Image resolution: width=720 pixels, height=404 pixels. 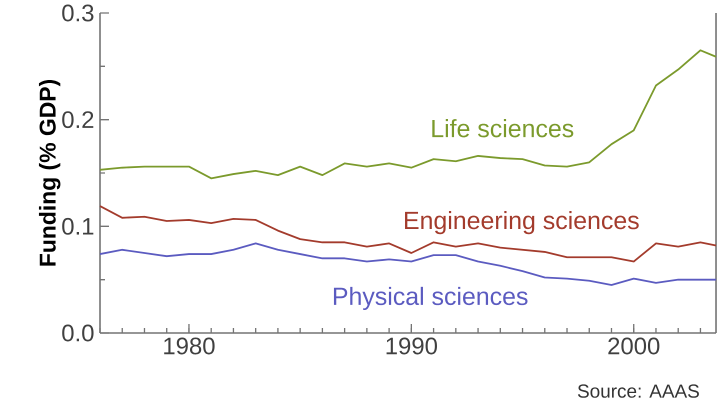 I want to click on x-tick-label: 2000, so click(x=634, y=346).